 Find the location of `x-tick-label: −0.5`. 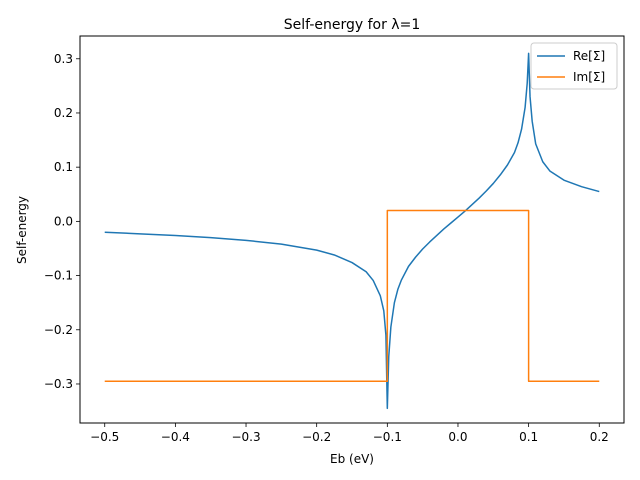

x-tick-label: −0.5 is located at coordinates (104, 437).